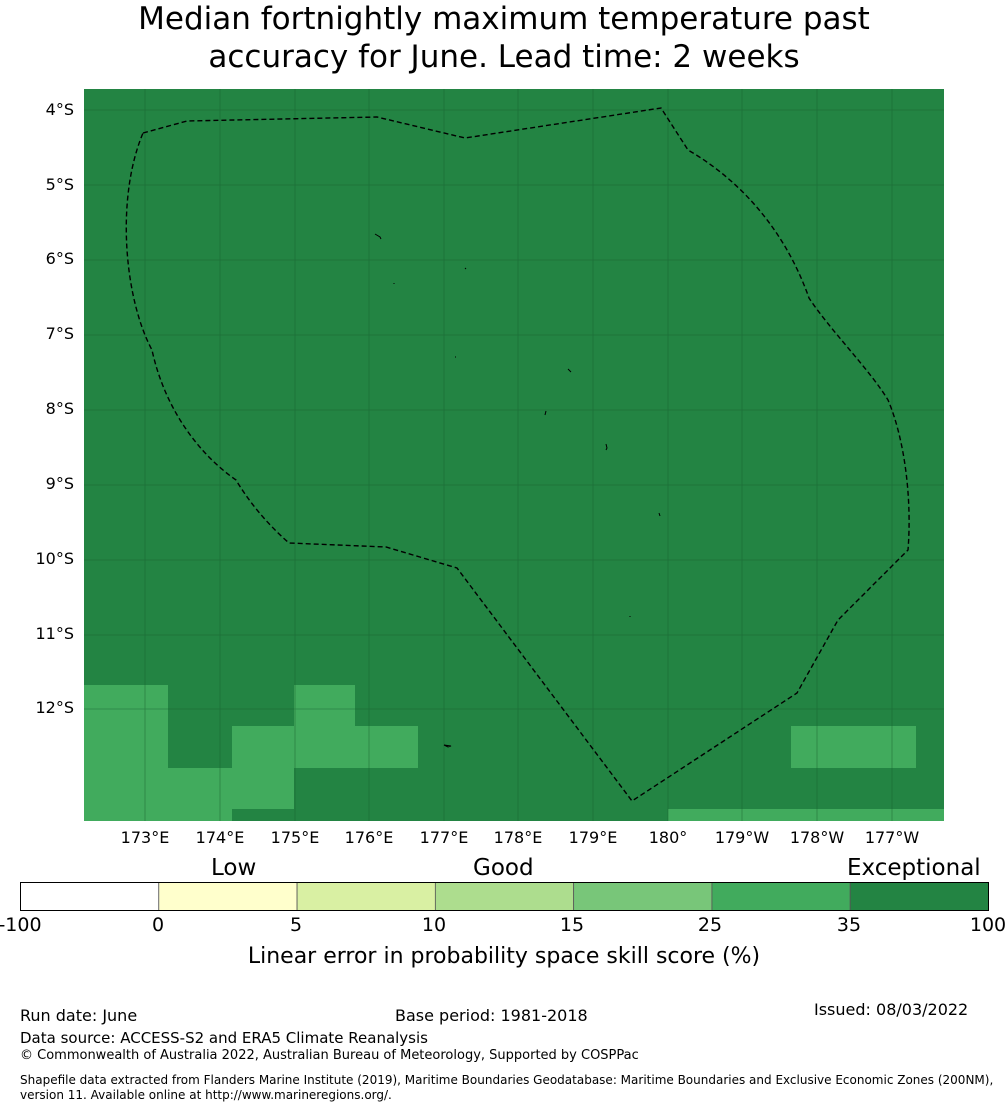 The image size is (1008, 1110). I want to click on islands, so click(517, 490).